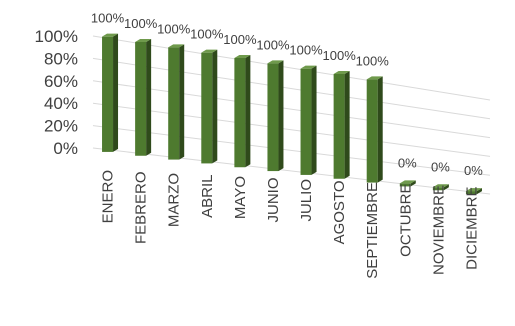 The width and height of the screenshot is (515, 326). Describe the element at coordinates (273, 200) in the screenshot. I see `x-tick-label: JUNIO` at that location.